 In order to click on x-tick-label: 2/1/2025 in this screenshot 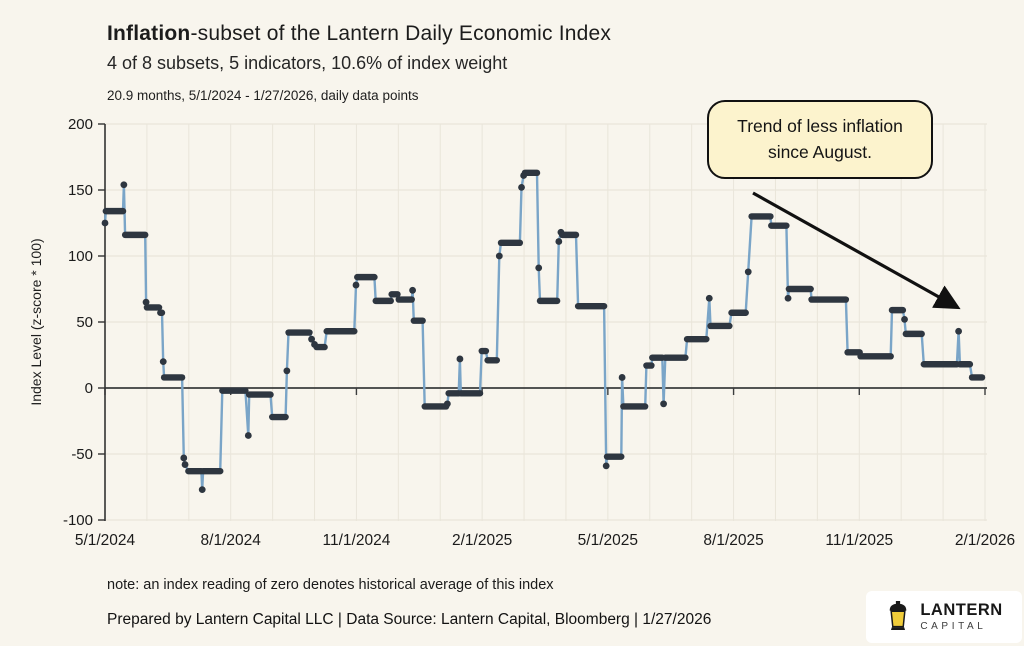, I will do `click(482, 540)`.